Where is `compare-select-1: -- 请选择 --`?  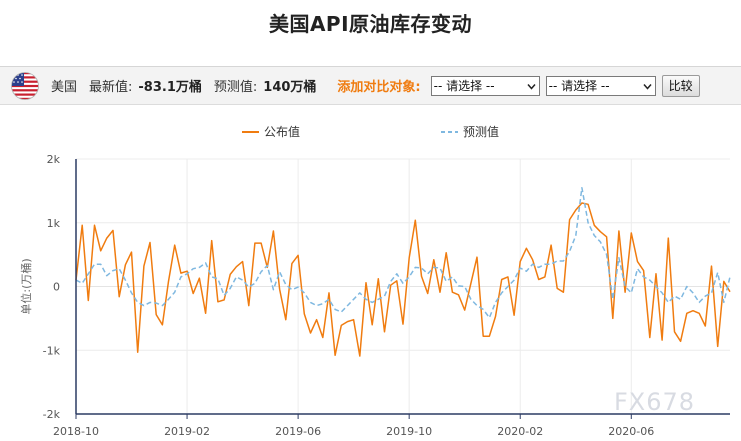 compare-select-1: -- 请选择 -- is located at coordinates (485, 85).